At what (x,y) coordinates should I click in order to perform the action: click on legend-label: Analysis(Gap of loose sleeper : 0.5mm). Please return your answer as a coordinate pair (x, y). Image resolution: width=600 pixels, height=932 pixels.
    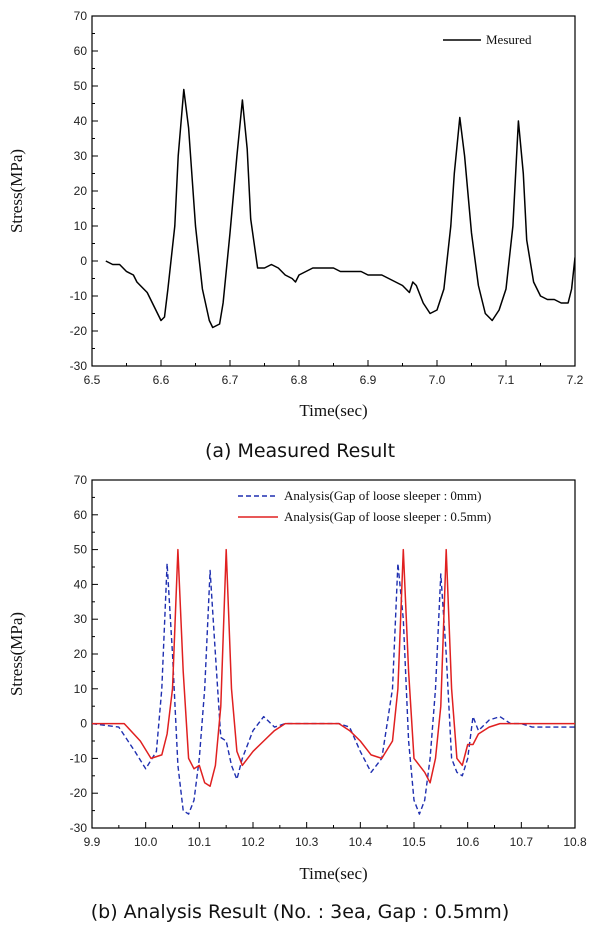
    Looking at the image, I should click on (387, 516).